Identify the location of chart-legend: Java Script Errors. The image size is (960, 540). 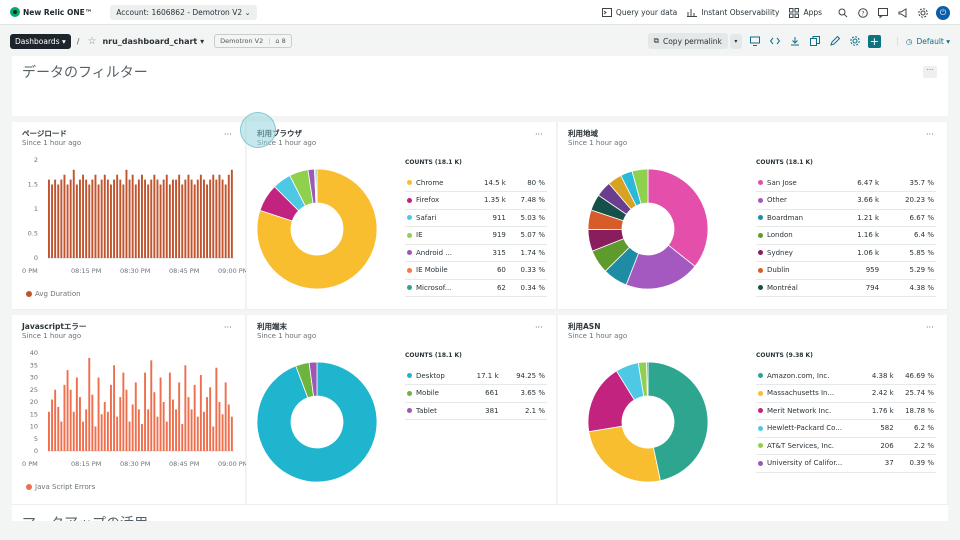
(60, 487).